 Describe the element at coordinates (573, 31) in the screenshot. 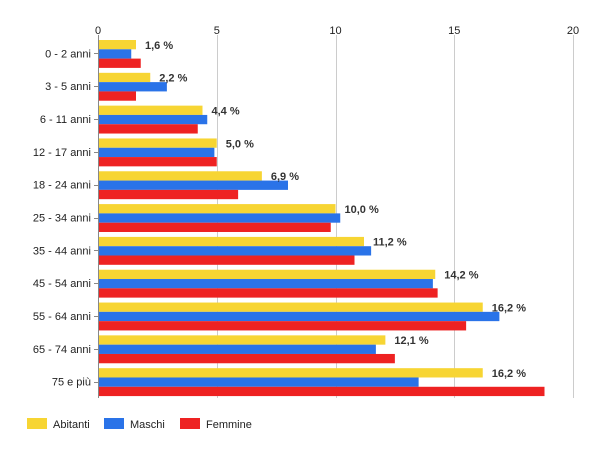

I see `x-tick-label: 20` at that location.